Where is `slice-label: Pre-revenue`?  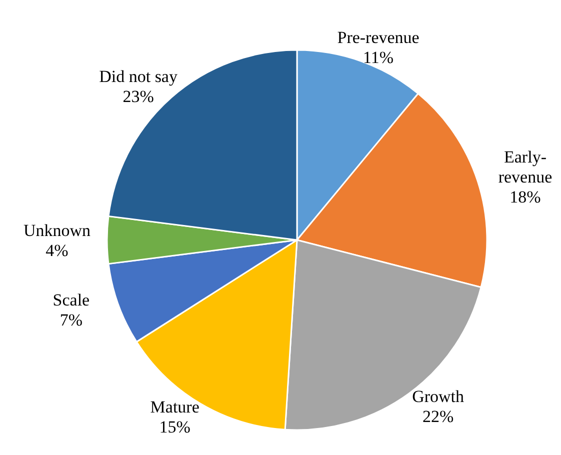 slice-label: Pre-revenue is located at coordinates (378, 38).